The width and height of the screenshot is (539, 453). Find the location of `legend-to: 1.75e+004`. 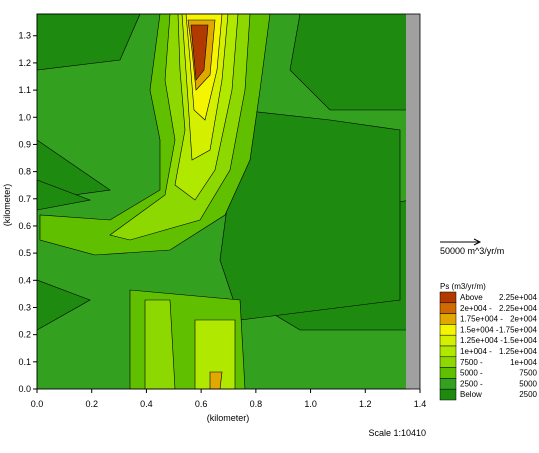

legend-to: 1.75e+004 is located at coordinates (518, 329).